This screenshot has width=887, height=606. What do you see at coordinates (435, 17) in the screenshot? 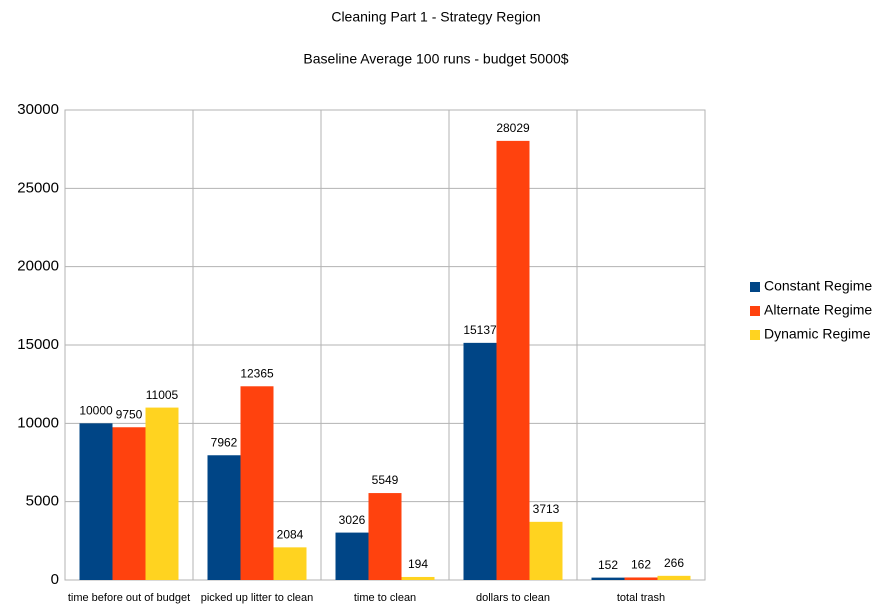
I see `chart-title: Cleaning Part 1 - Strategy Region` at bounding box center [435, 17].